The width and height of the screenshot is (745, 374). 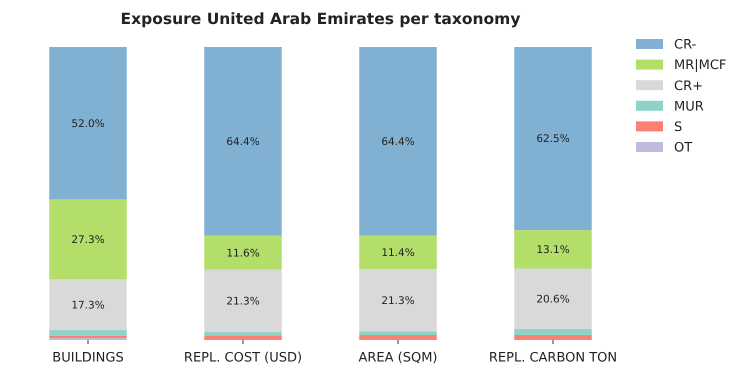 I want to click on legend-label: CR+, so click(x=689, y=86).